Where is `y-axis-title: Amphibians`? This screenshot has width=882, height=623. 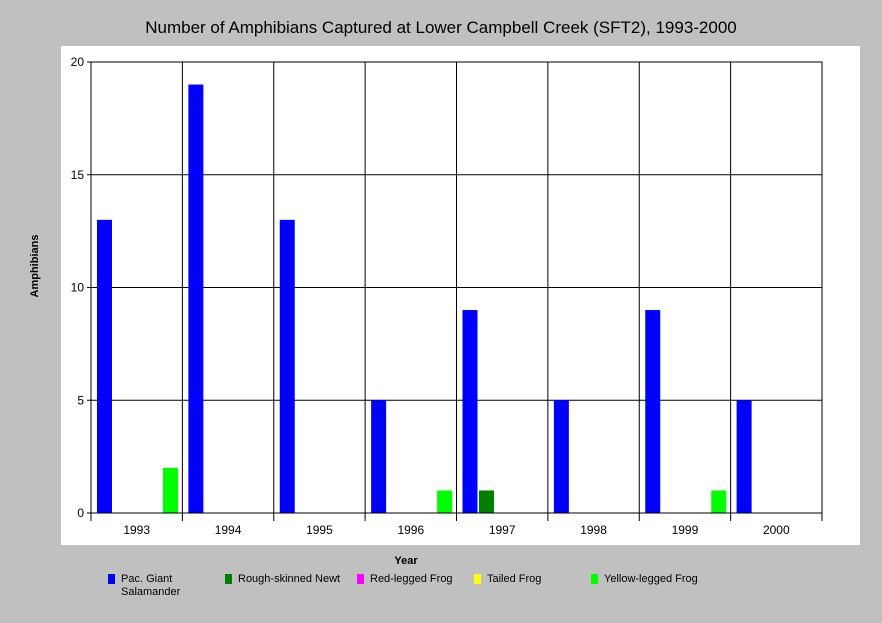 y-axis-title: Amphibians is located at coordinates (35, 266).